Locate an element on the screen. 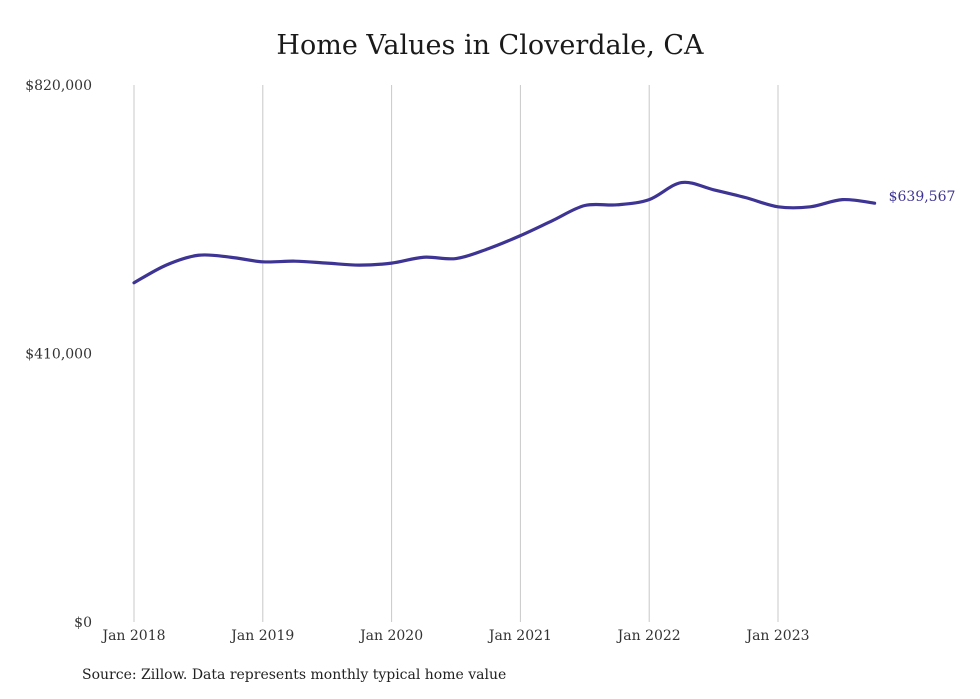 Image resolution: width=980 pixels, height=699 pixels. x-tick-label: Jan 2023 is located at coordinates (776, 636).